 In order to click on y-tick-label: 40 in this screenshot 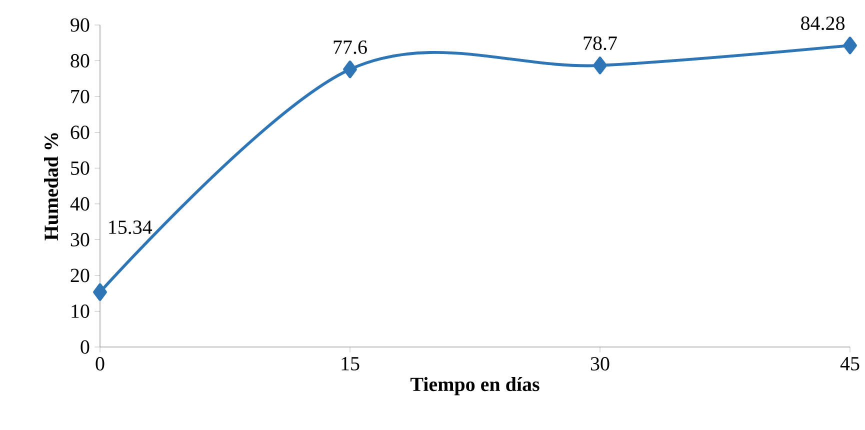, I will do `click(80, 204)`.